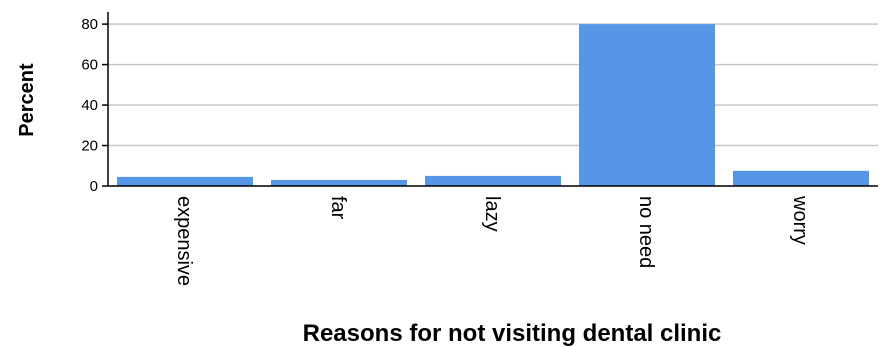 Image resolution: width=895 pixels, height=347 pixels. I want to click on bar-no-need, so click(647, 105).